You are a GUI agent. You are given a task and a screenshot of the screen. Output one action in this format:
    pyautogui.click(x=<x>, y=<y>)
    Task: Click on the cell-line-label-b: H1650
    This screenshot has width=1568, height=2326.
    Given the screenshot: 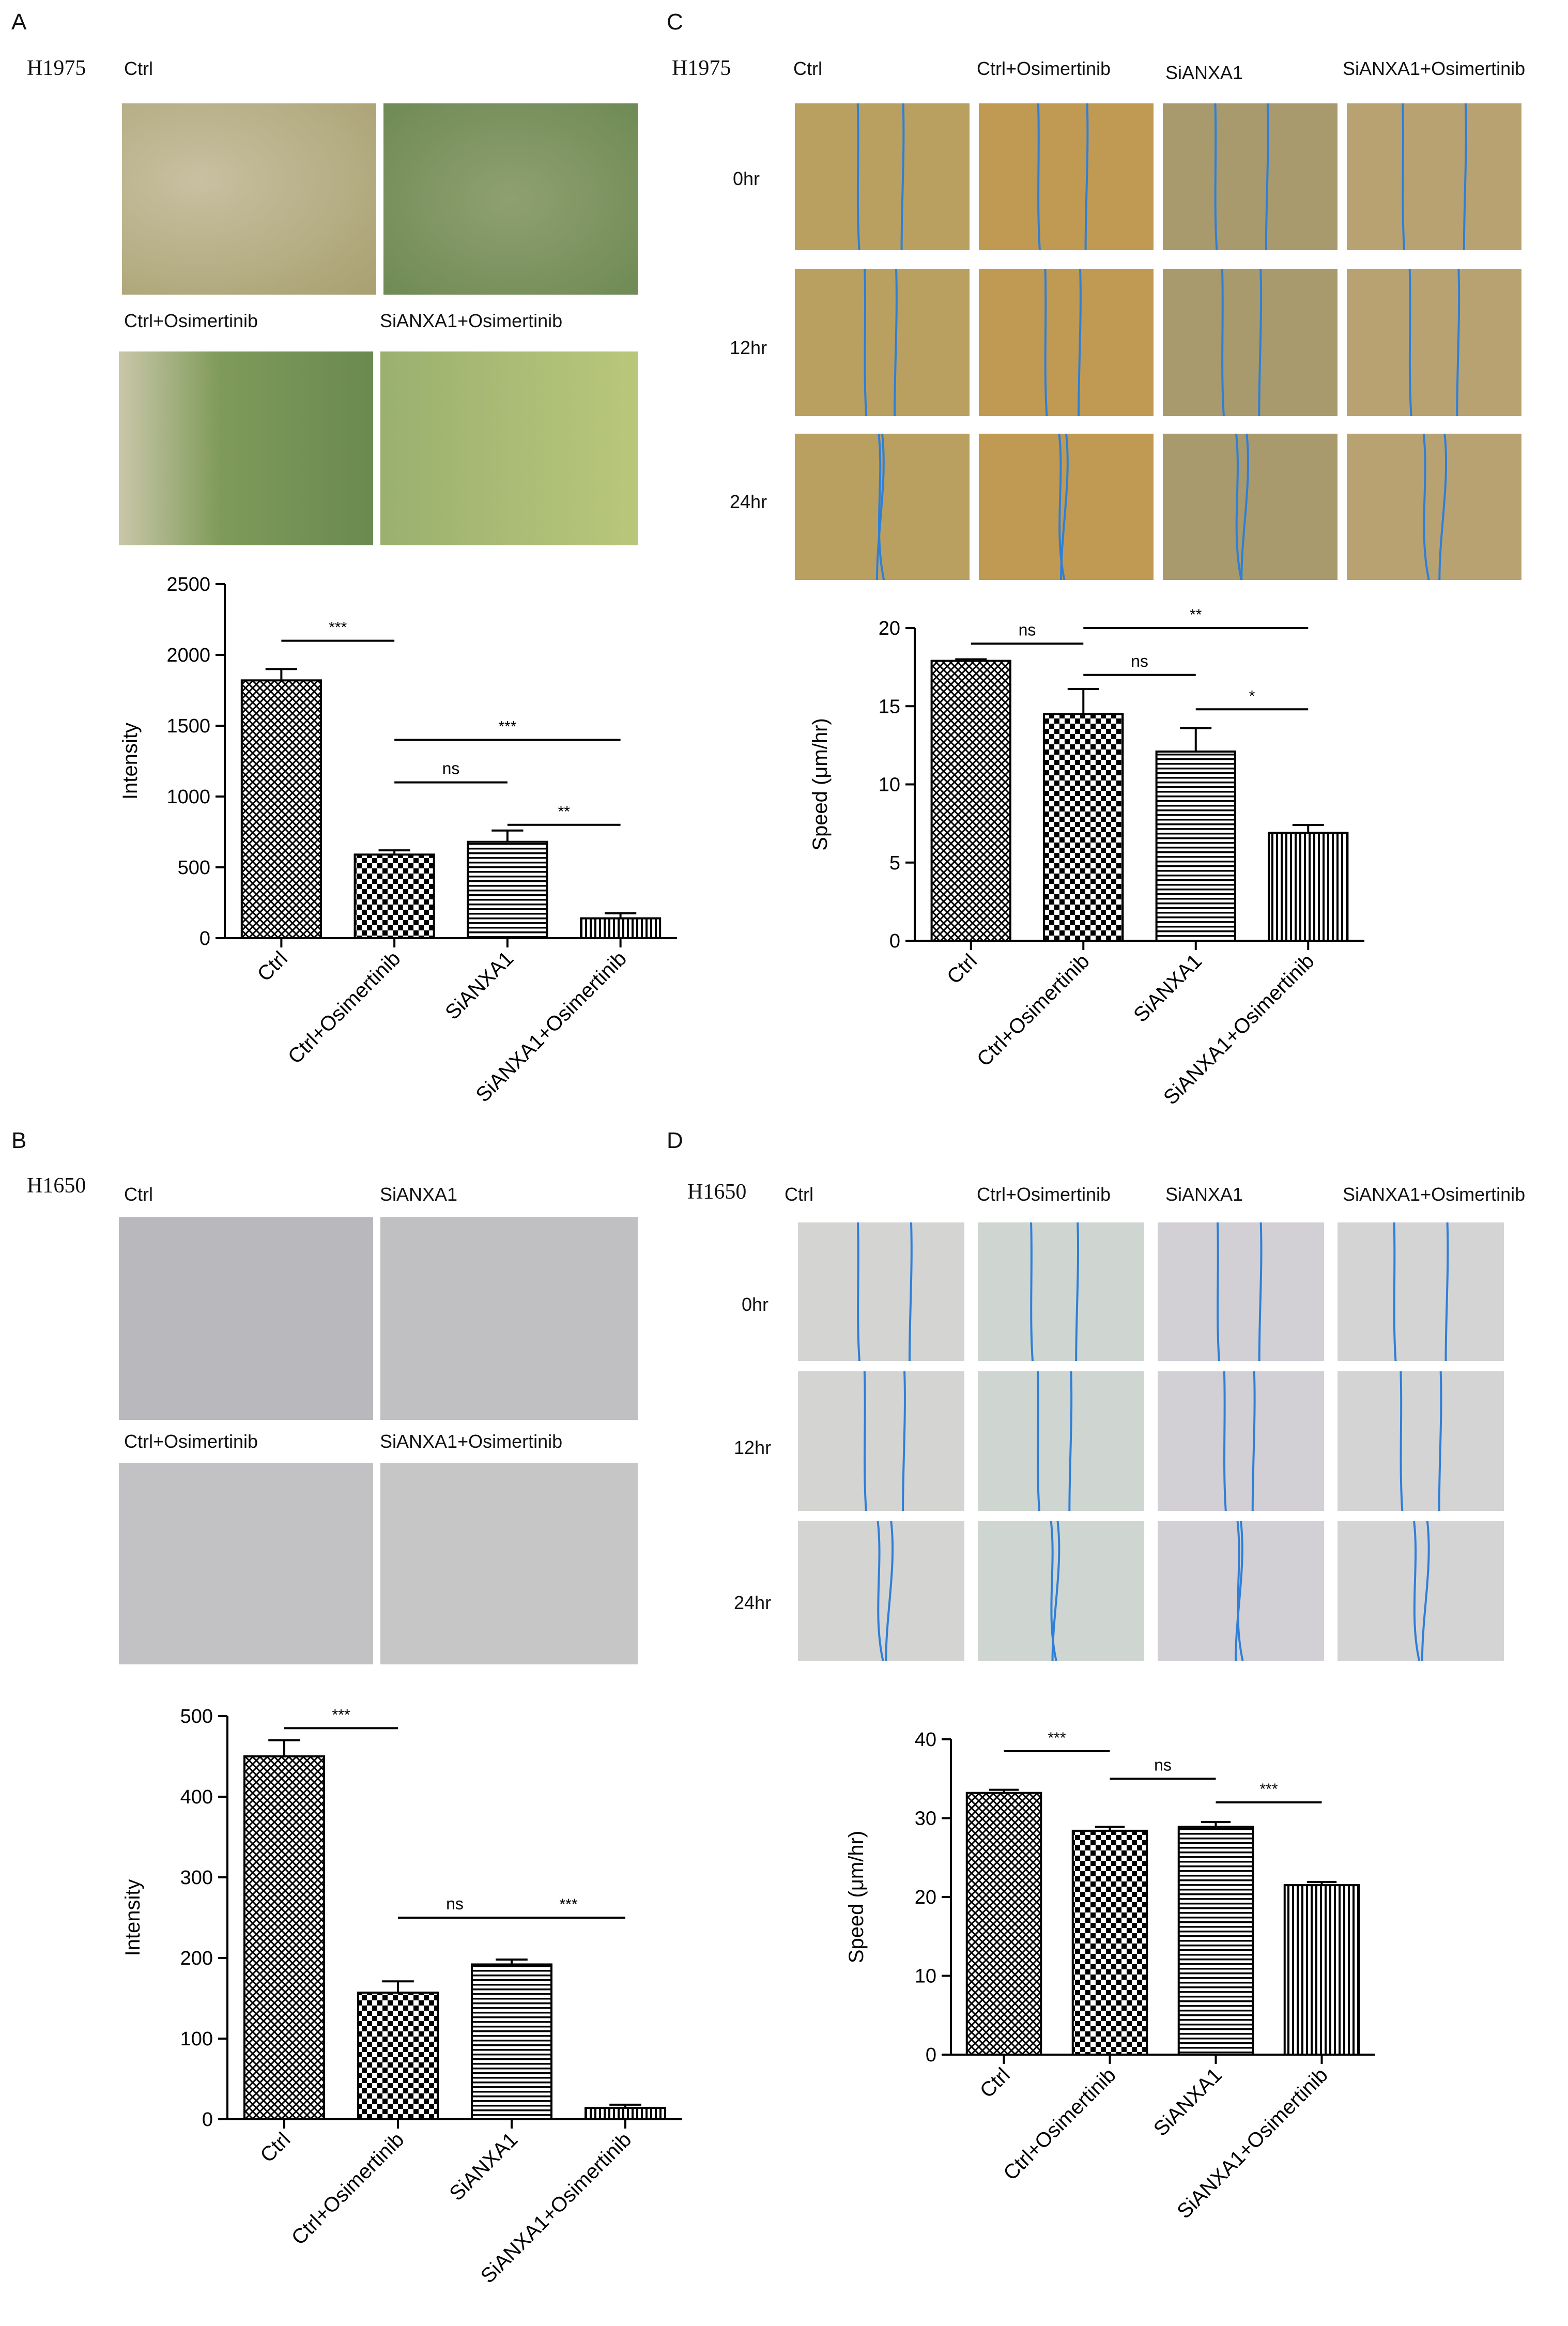 What is the action you would take?
    pyautogui.click(x=56, y=1186)
    